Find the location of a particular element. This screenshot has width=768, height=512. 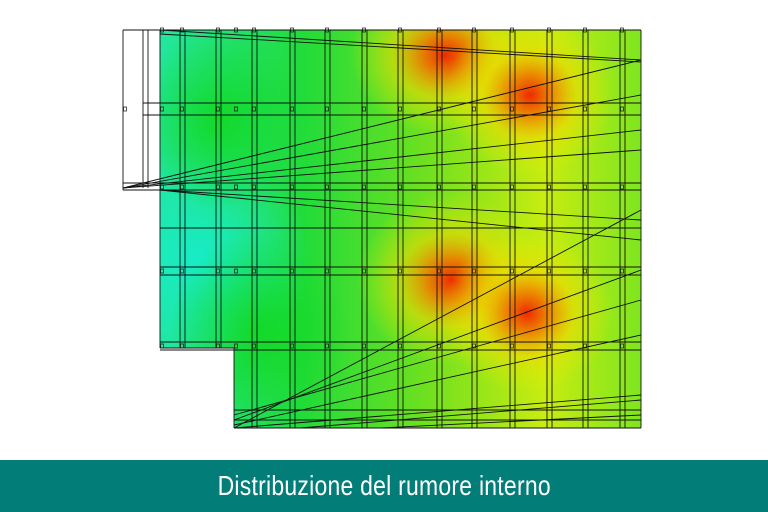

caption-bar: Distribuzione del rumore interno is located at coordinates (384, 486).